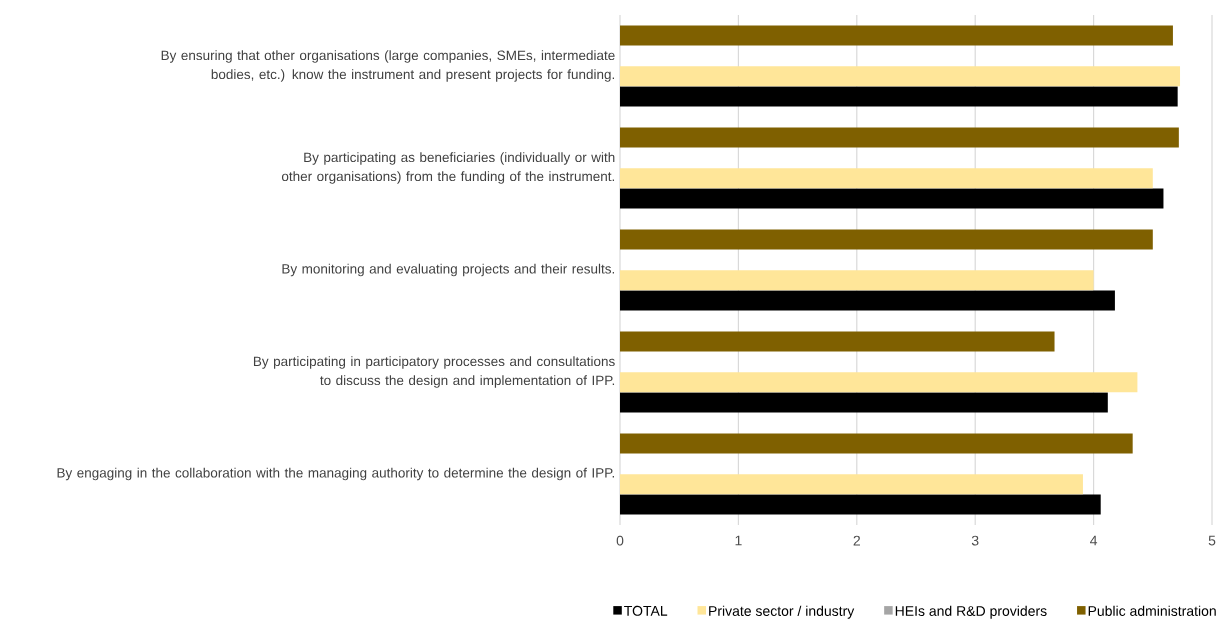  I want to click on y-tick-label: By monitoring and evaluating projects and their results., so click(448, 270).